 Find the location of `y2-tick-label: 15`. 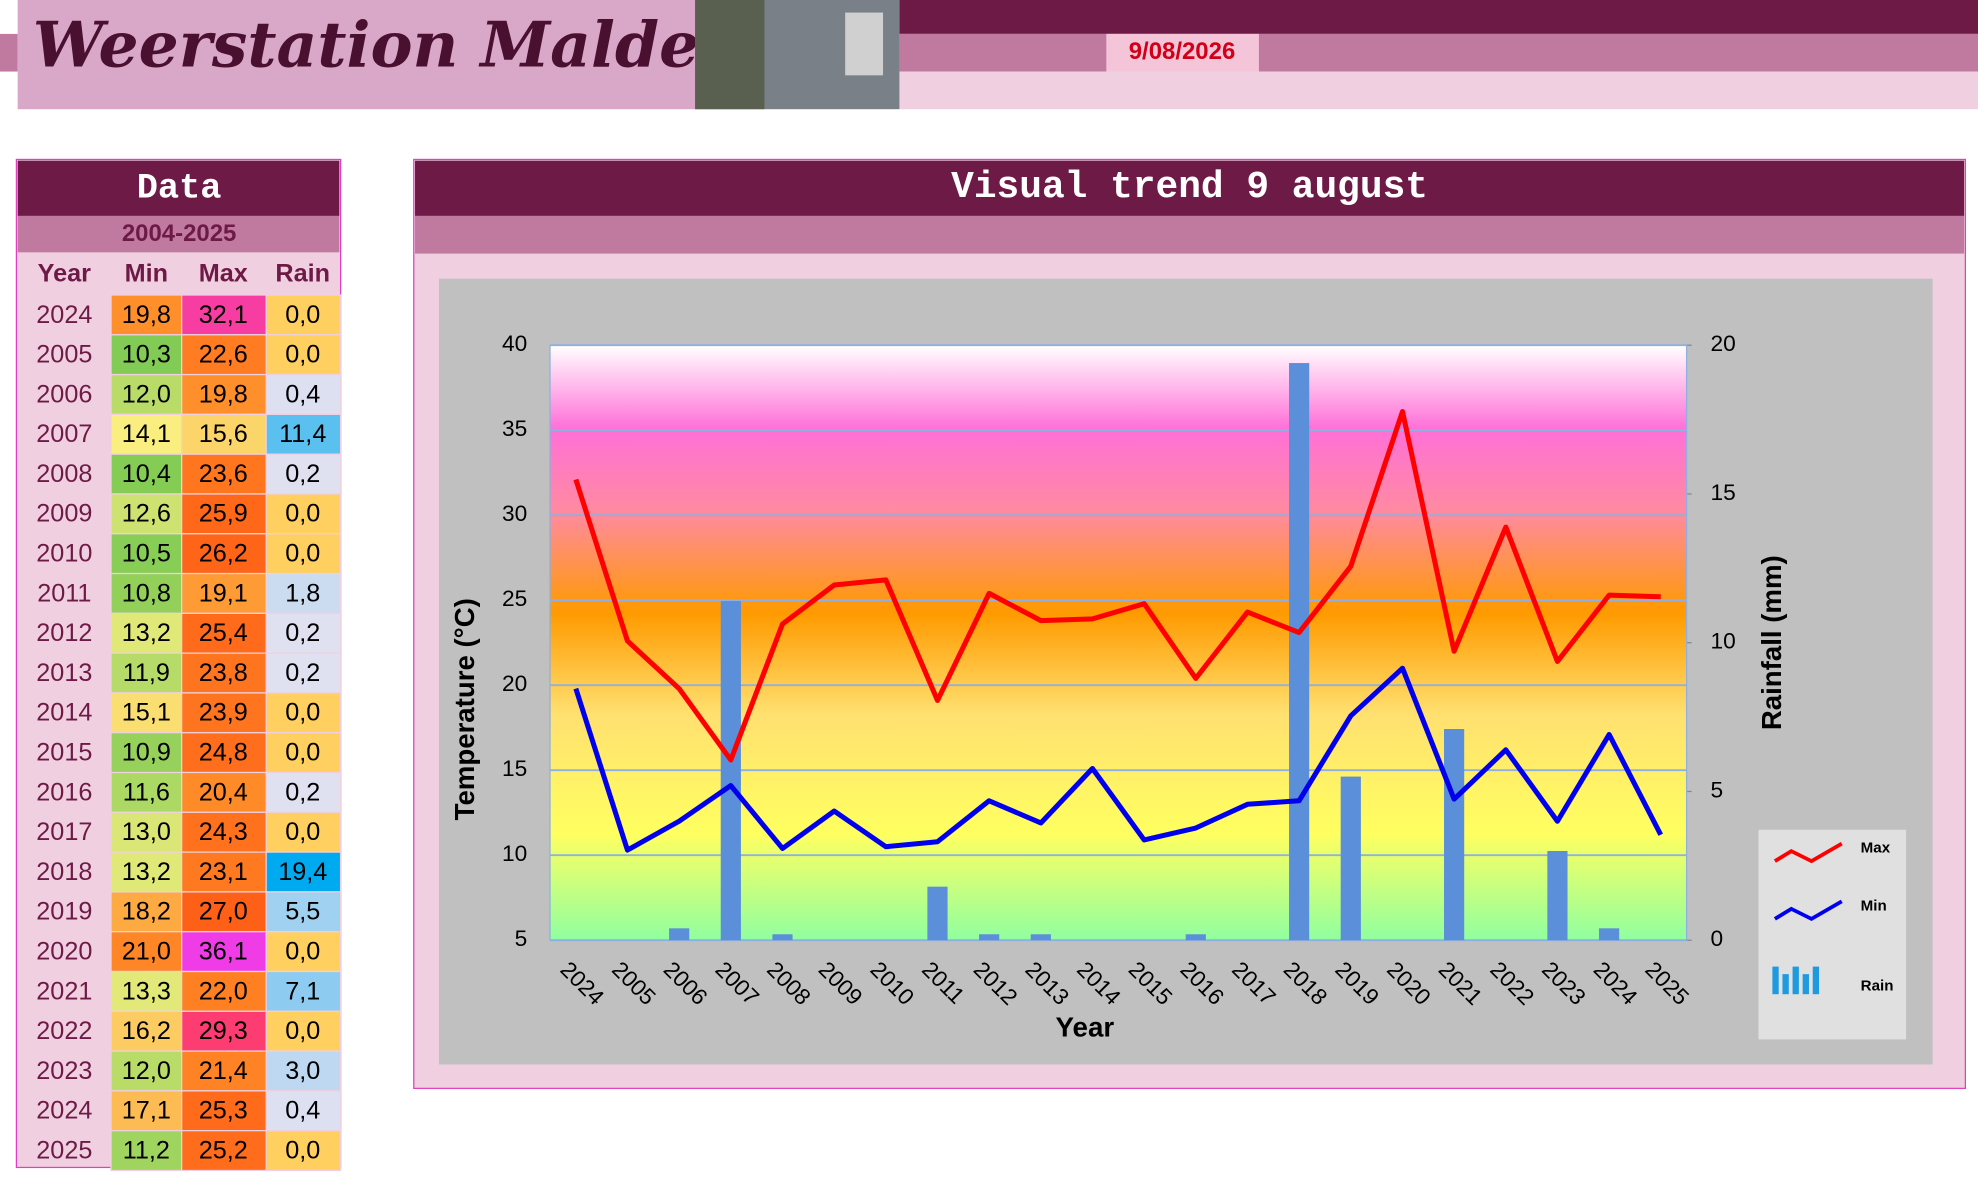

y2-tick-label: 15 is located at coordinates (1723, 492).